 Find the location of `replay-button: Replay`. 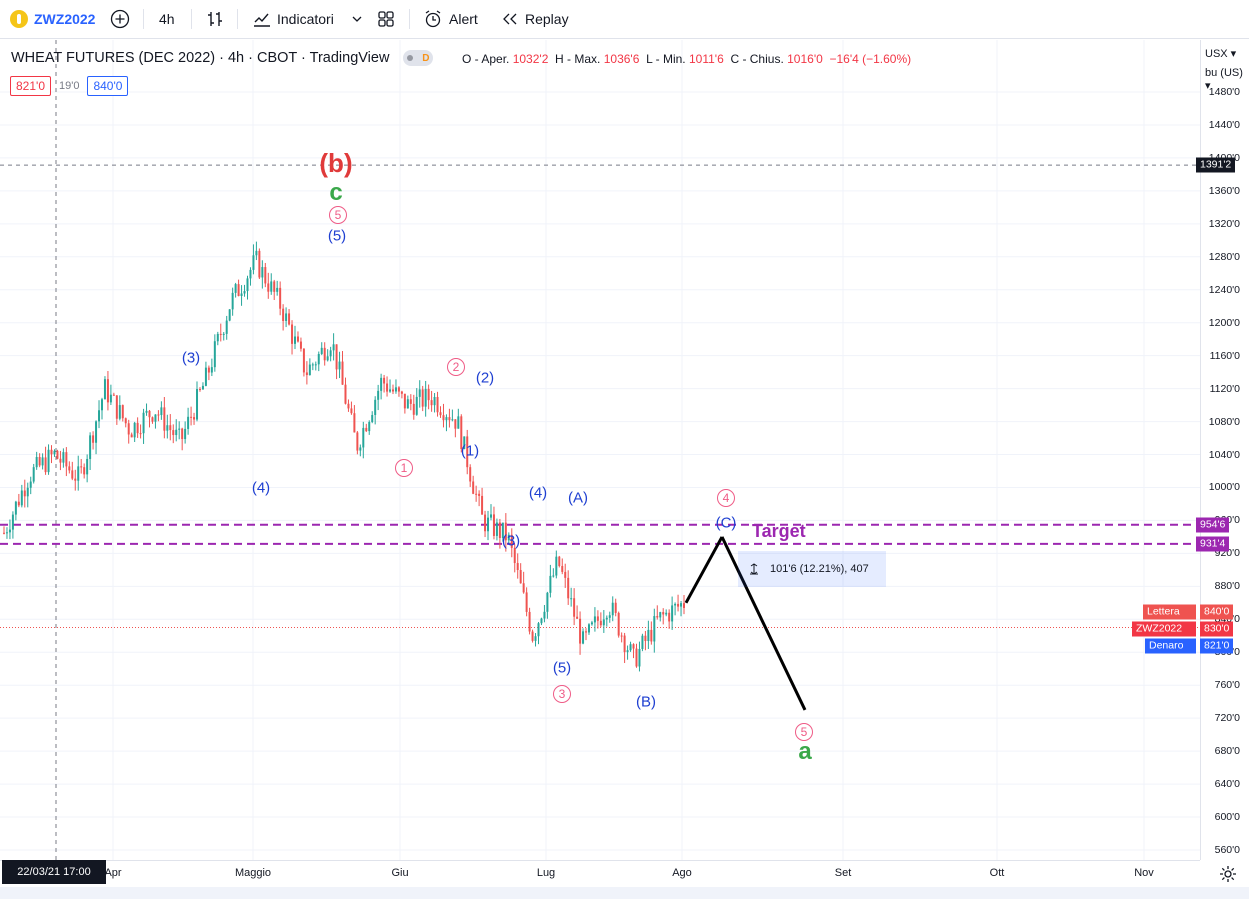

replay-button: Replay is located at coordinates (535, 19).